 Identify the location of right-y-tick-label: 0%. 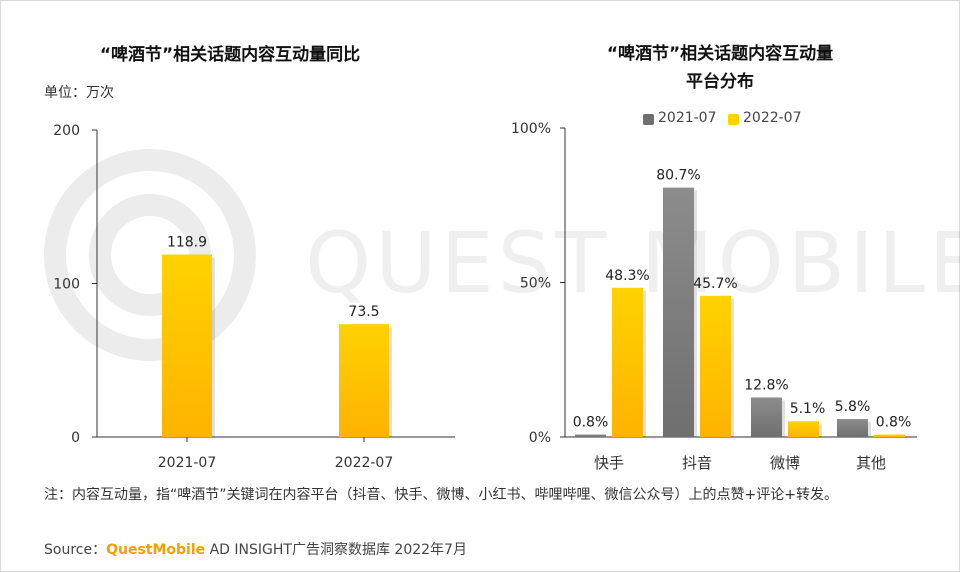
(540, 438).